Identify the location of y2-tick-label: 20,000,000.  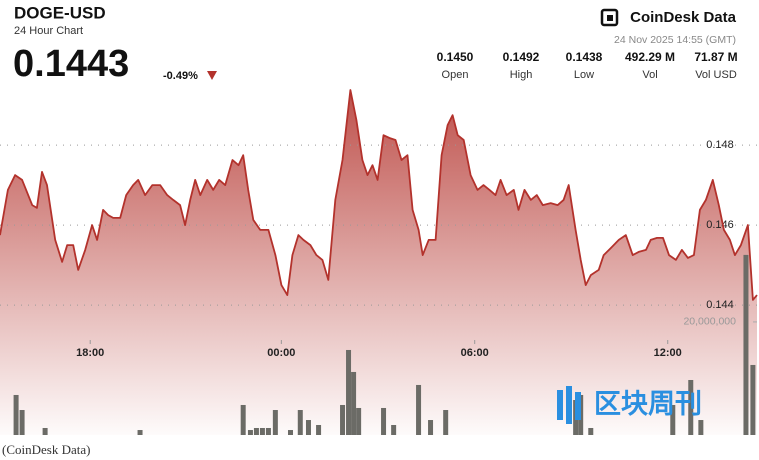
(709, 322).